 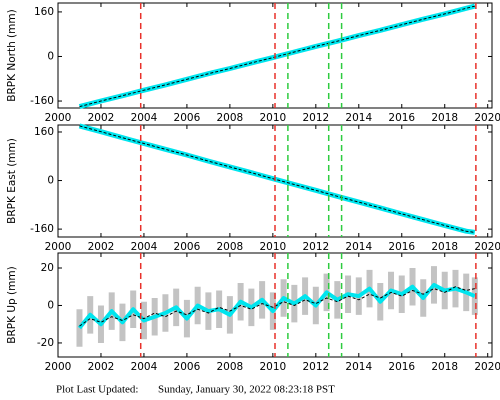 I want to click on y-tick-label: 20, so click(x=47, y=268).